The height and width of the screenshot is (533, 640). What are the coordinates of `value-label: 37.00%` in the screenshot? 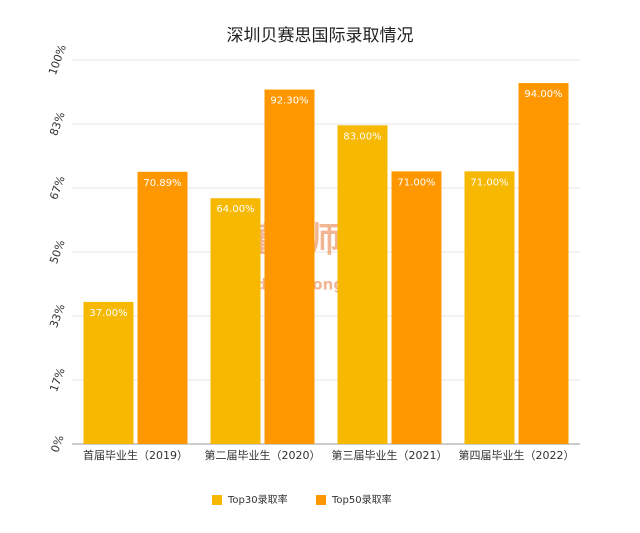 It's located at (108, 313).